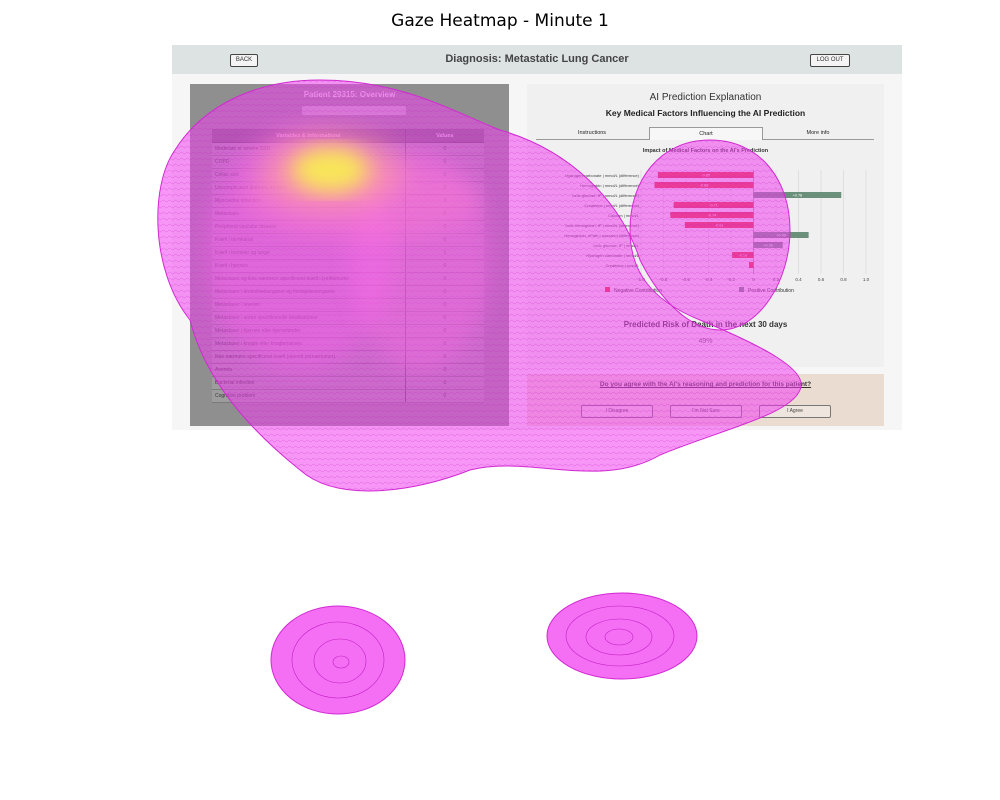 This screenshot has width=1000, height=800. What do you see at coordinates (795, 411) in the screenshot?
I see `agree-button: I Agree` at bounding box center [795, 411].